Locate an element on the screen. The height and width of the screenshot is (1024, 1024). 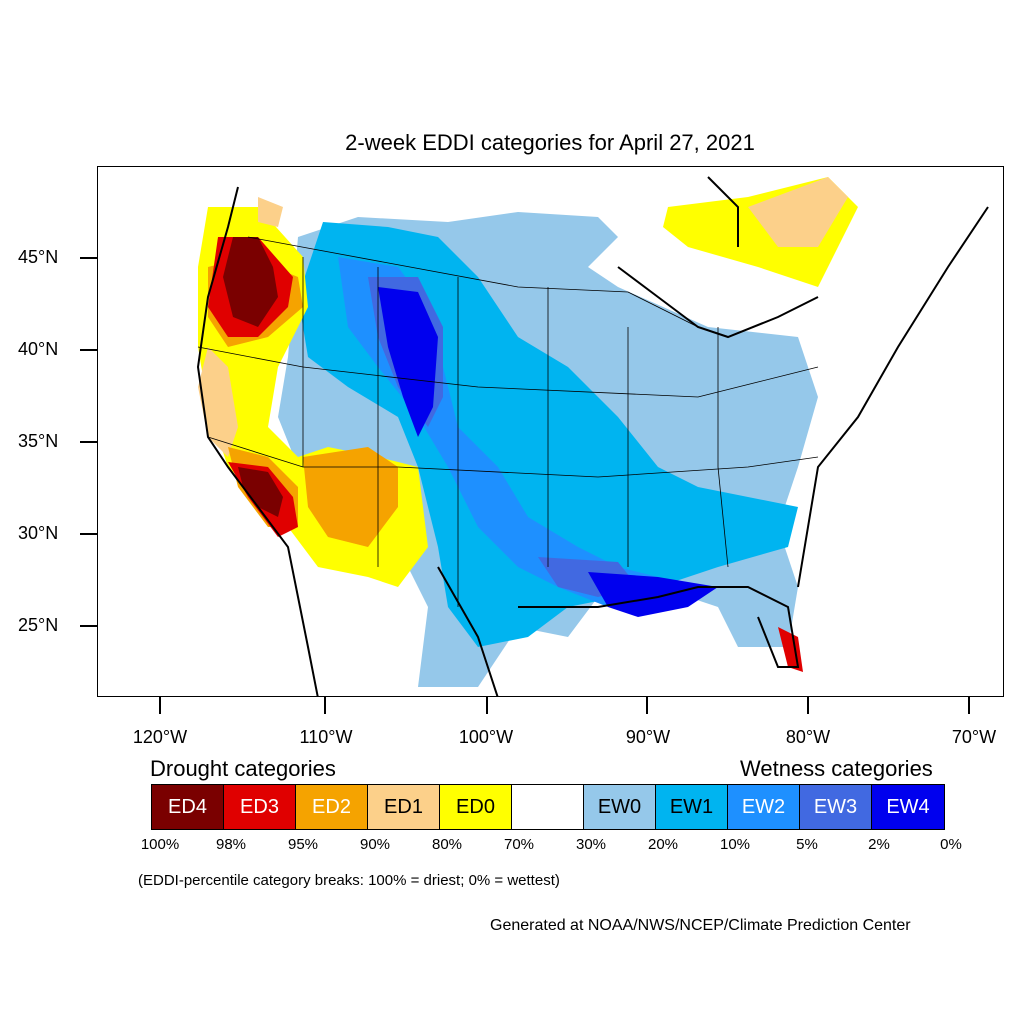
legend-ew1: EW1 is located at coordinates (692, 807).